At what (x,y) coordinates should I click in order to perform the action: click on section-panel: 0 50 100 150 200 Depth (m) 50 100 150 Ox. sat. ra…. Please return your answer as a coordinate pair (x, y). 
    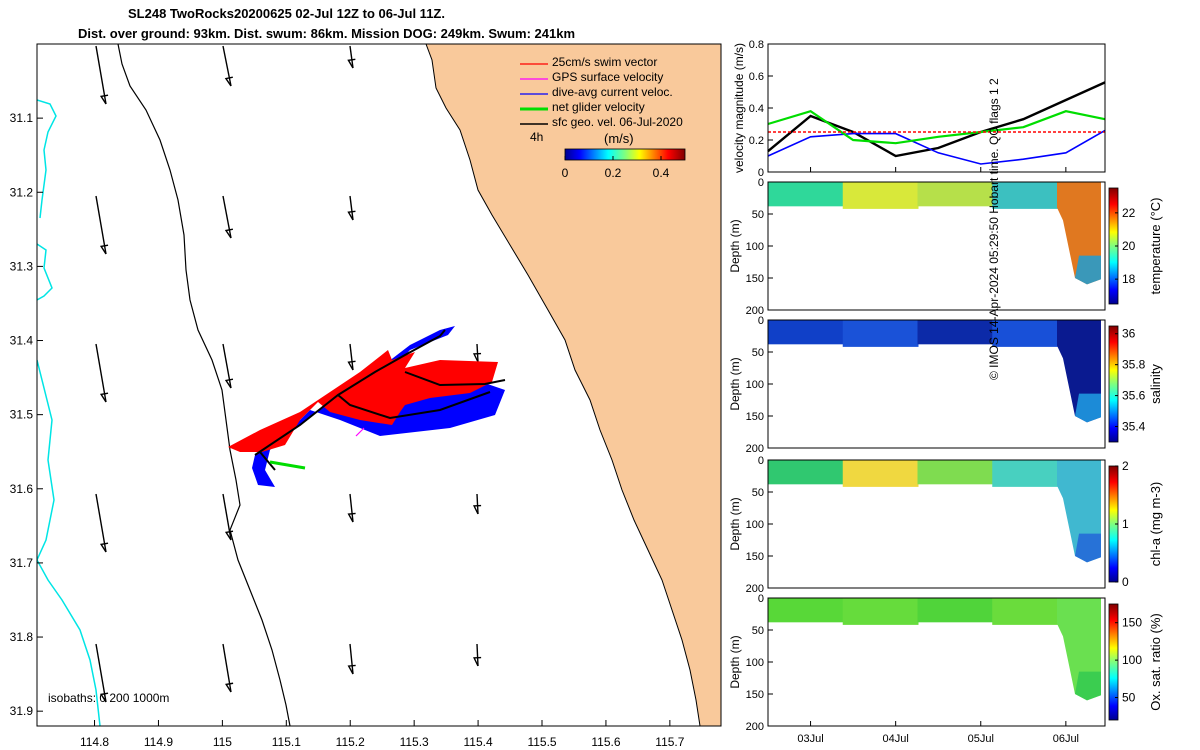
    Looking at the image, I should click on (945, 663).